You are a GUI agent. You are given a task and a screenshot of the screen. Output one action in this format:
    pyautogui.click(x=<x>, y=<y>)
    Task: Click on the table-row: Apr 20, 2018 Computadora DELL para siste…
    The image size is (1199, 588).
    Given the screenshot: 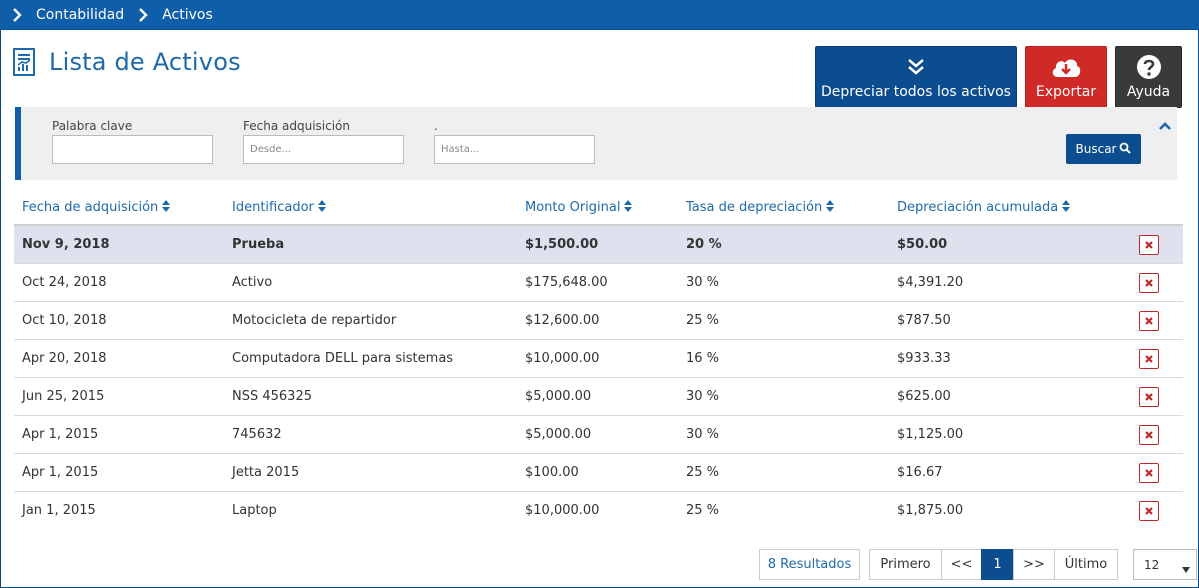 What is the action you would take?
    pyautogui.click(x=598, y=359)
    